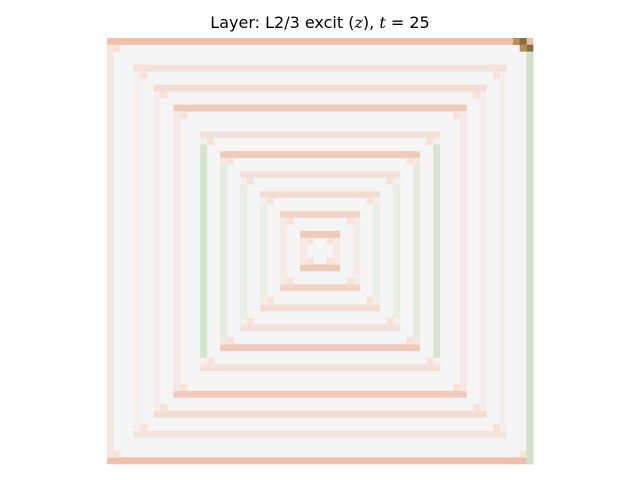  What do you see at coordinates (144, 428) in the screenshot?
I see `ring-1-corner-bl` at bounding box center [144, 428].